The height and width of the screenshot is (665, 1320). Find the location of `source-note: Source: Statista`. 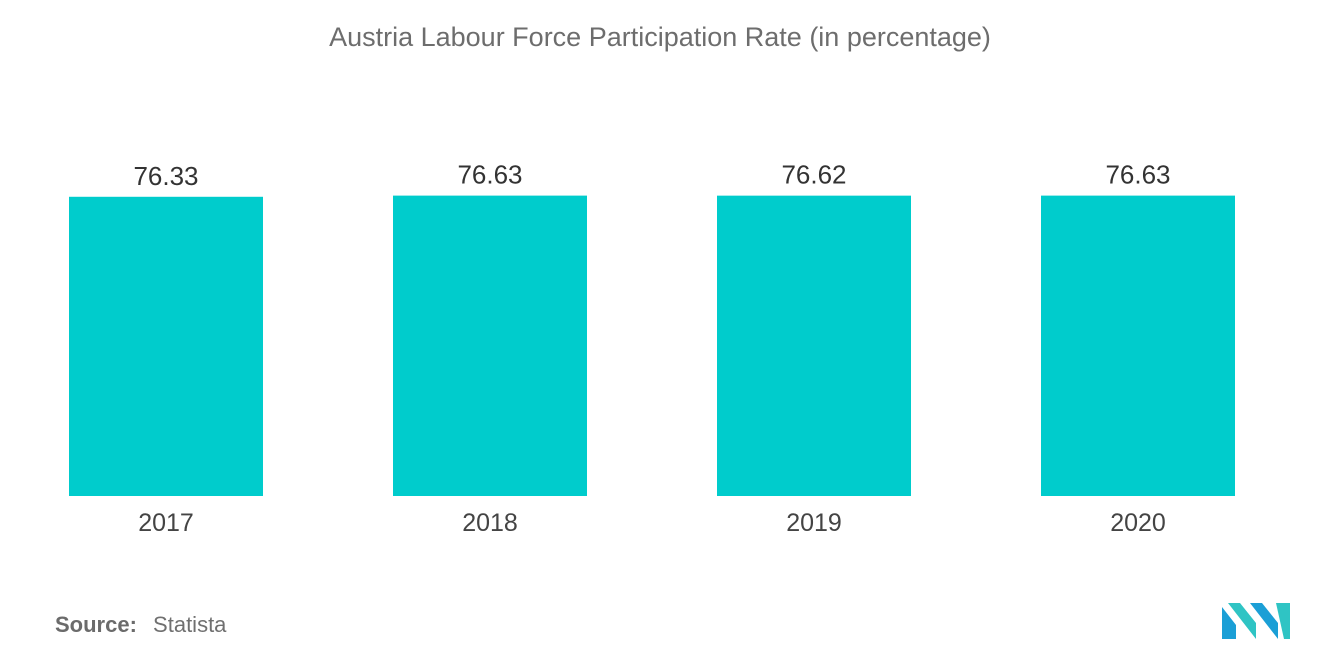

source-note: Source: Statista is located at coordinates (140, 625).